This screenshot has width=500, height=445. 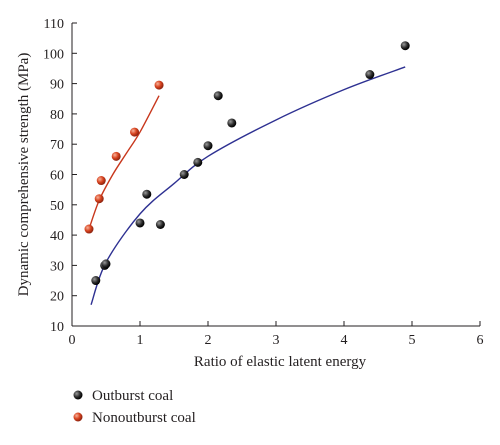 I want to click on legend-marker-outburst, so click(x=78, y=395).